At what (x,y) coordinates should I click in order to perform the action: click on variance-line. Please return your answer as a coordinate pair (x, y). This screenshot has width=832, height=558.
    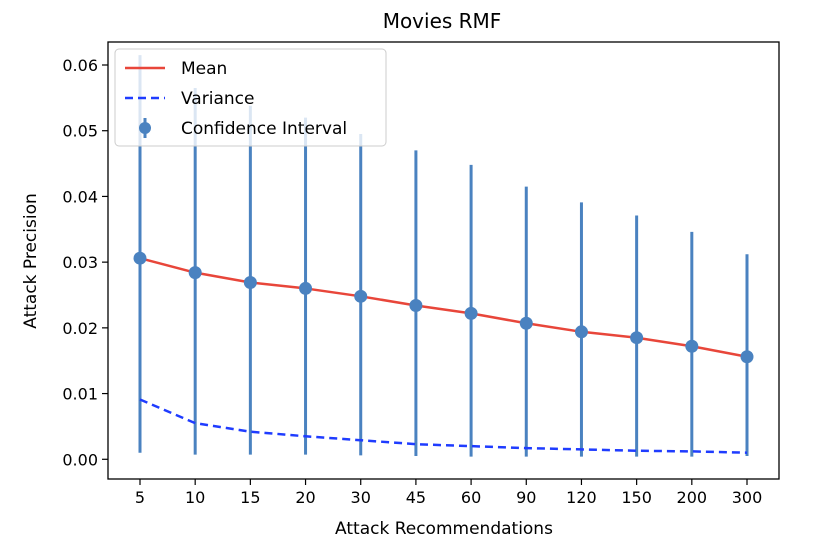
    Looking at the image, I should click on (443, 426).